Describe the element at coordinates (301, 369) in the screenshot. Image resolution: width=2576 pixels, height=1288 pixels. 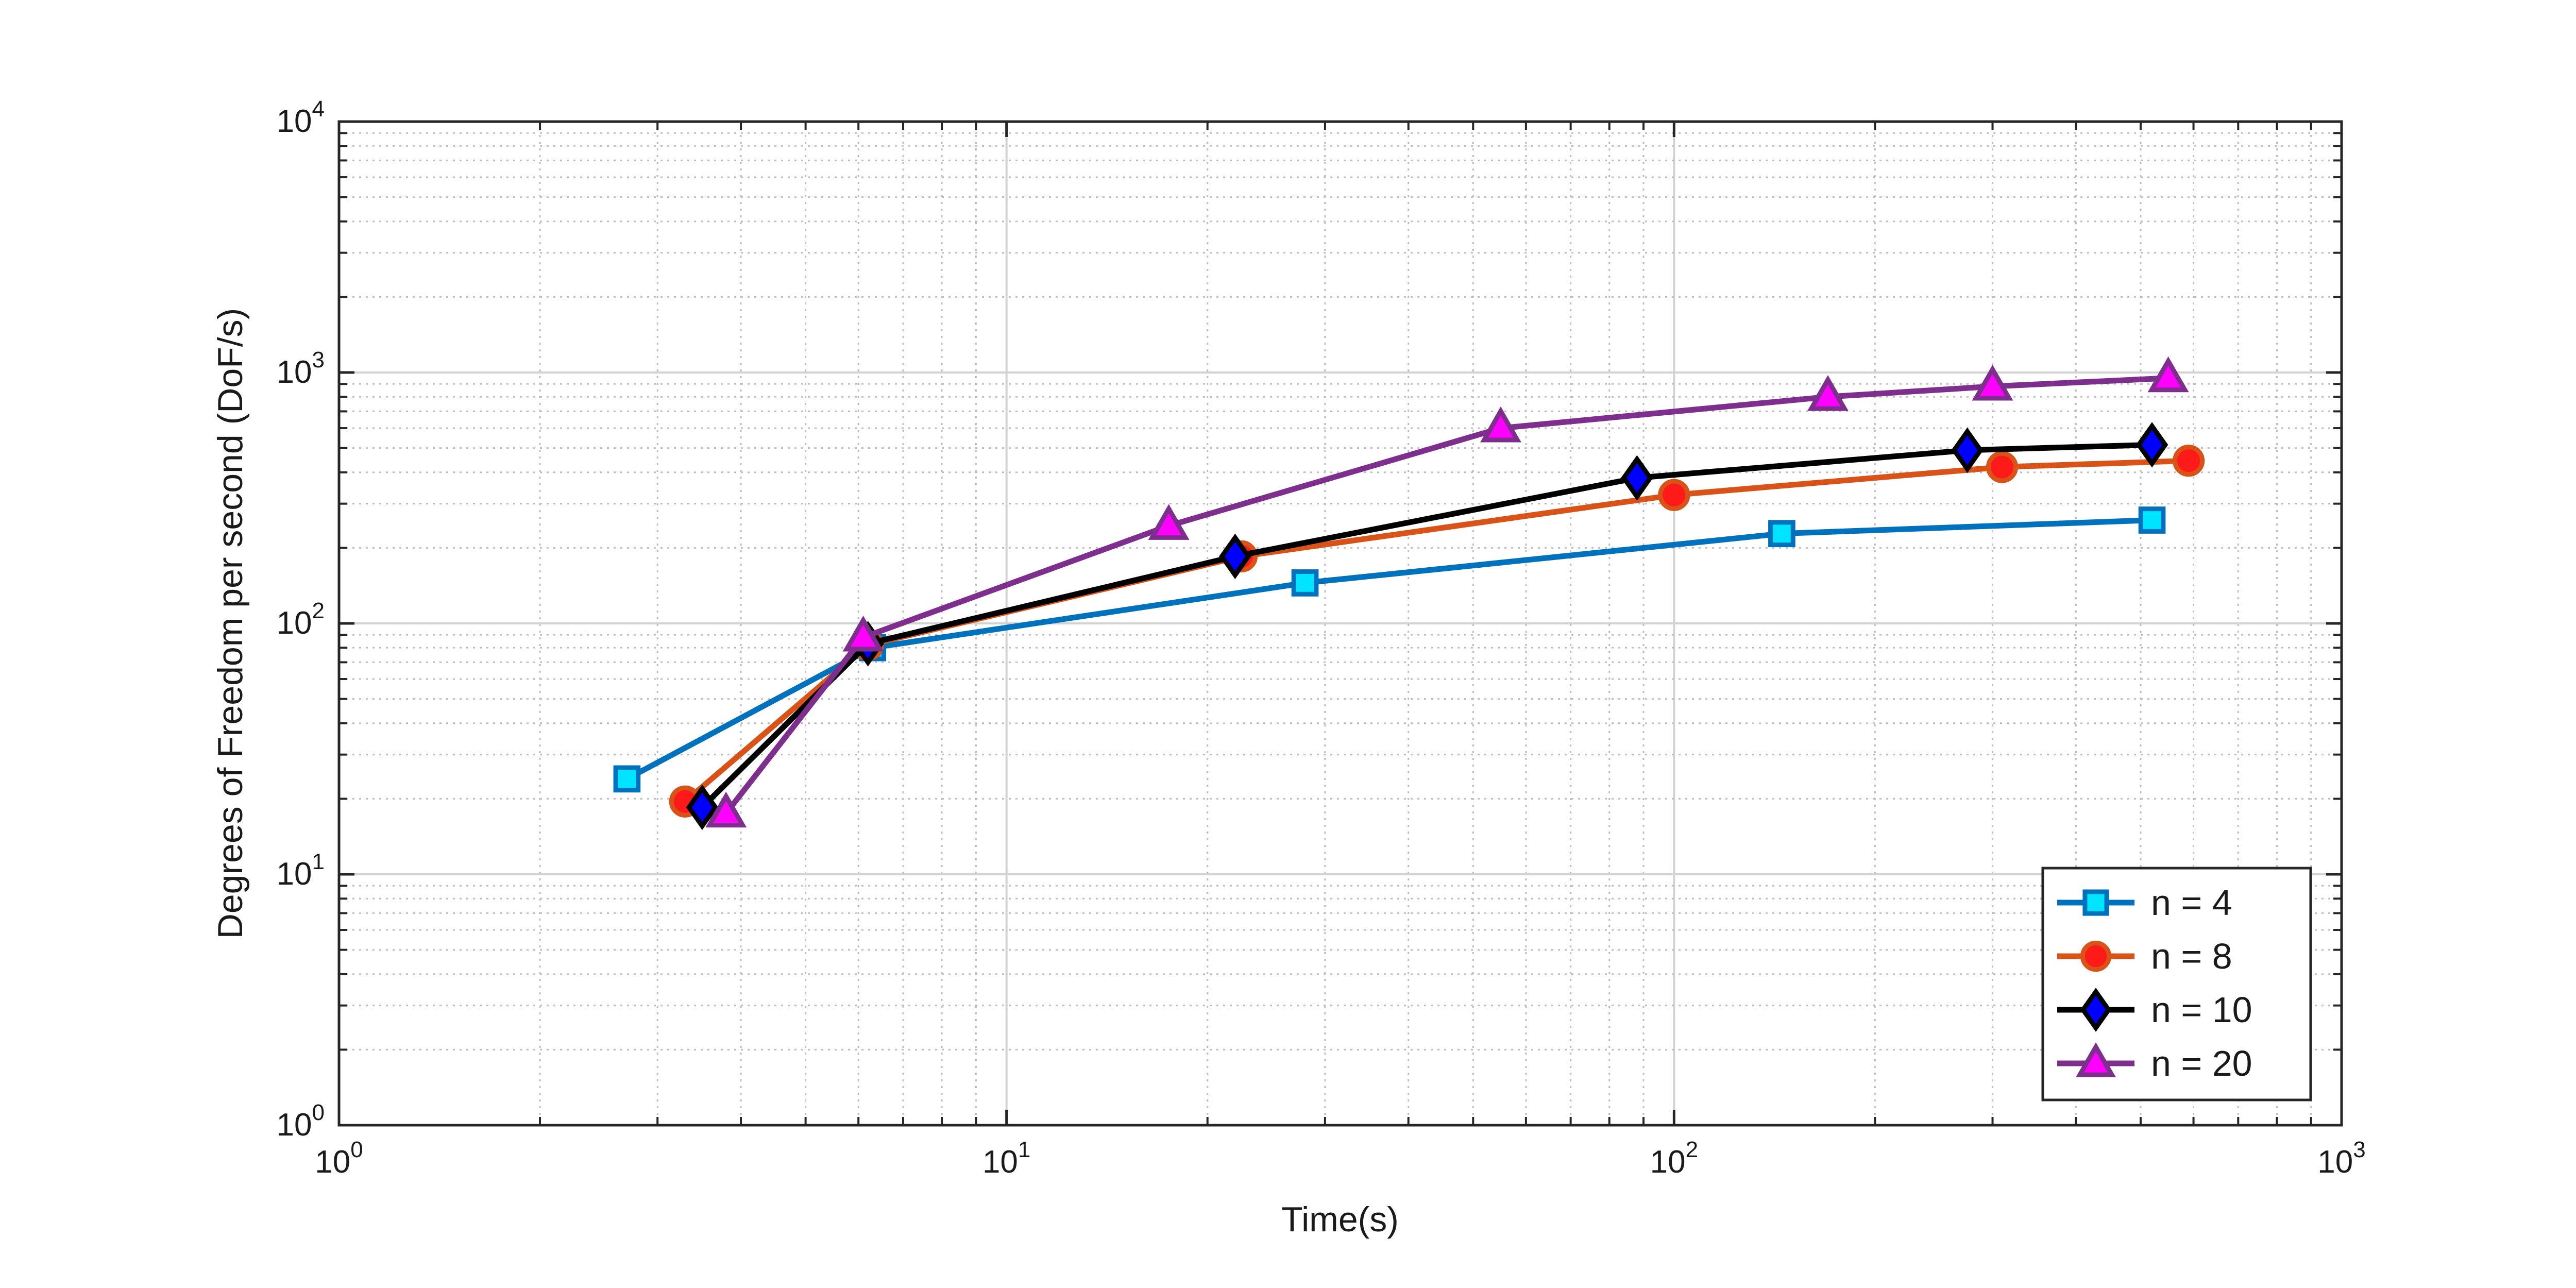
I see `y-tick-label: 10³` at that location.